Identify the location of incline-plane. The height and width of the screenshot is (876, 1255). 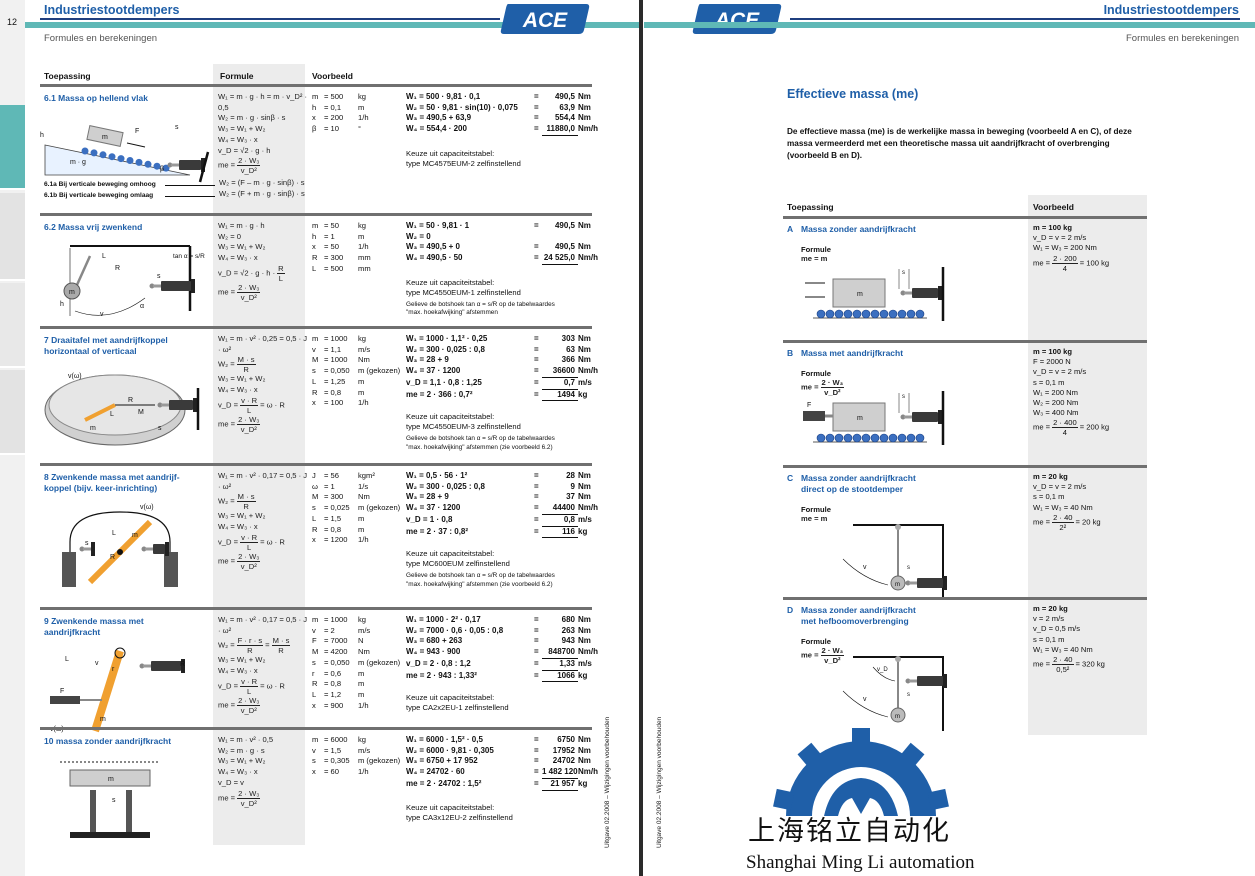
(117, 160).